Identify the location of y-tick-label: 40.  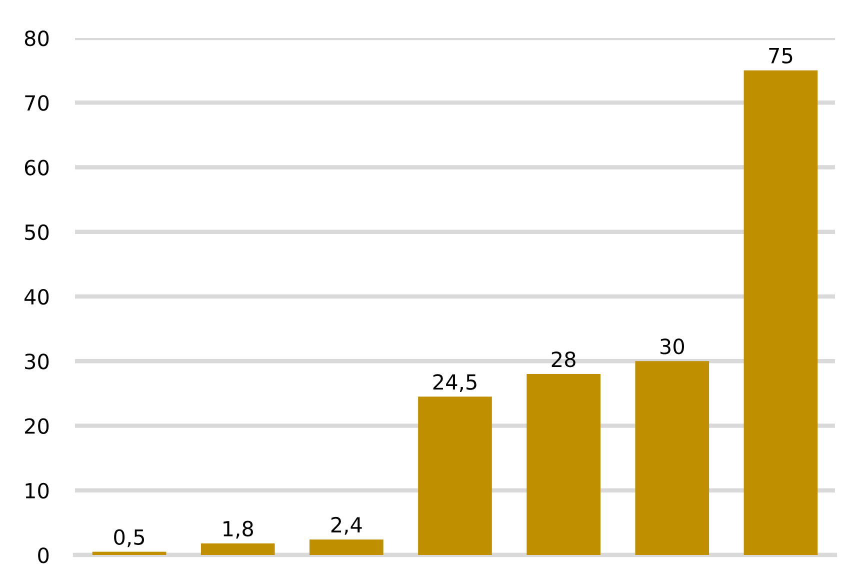
(36, 296).